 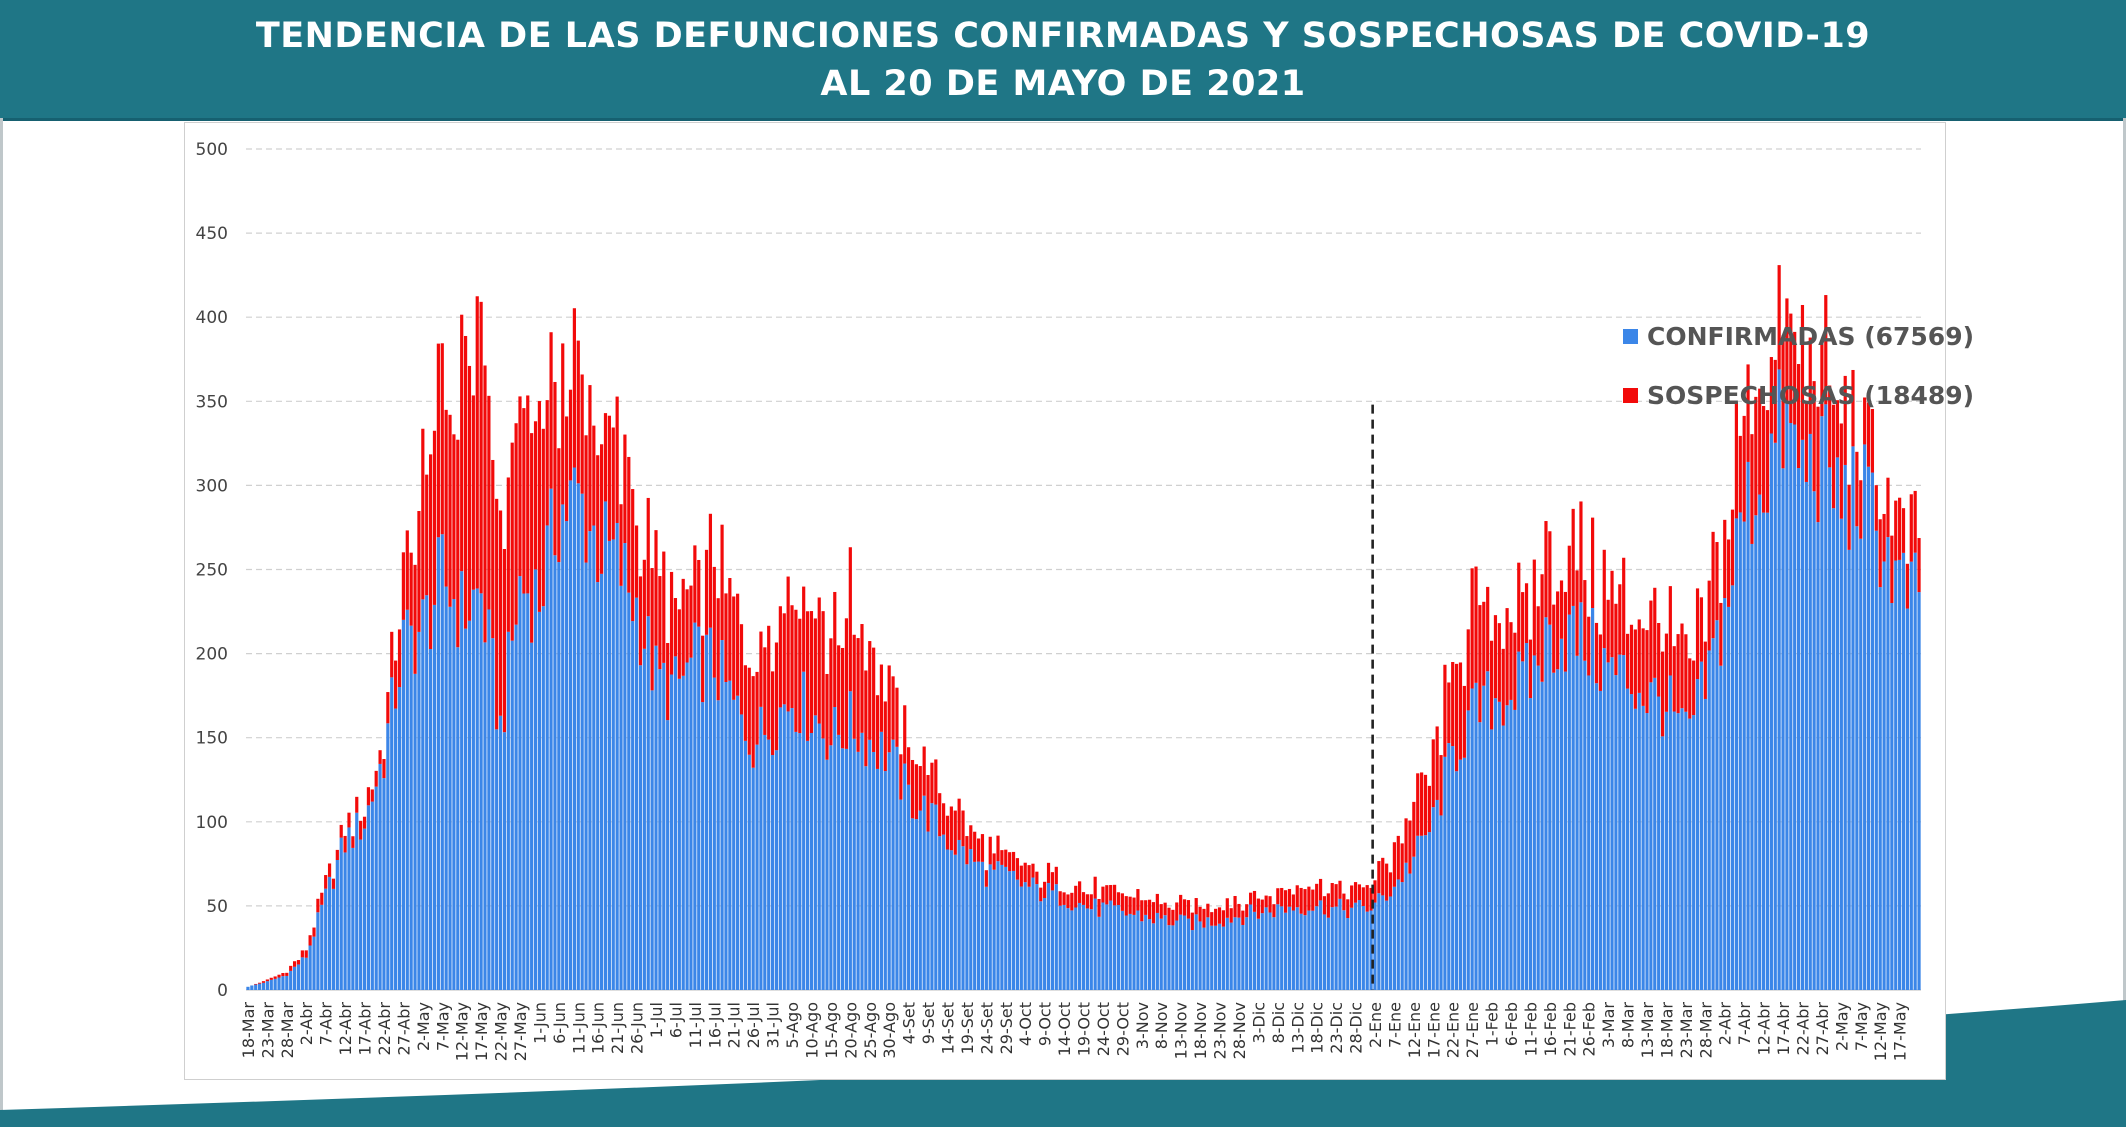 What do you see at coordinates (267, 1030) in the screenshot?
I see `x-tick-label: 23-Mar` at bounding box center [267, 1030].